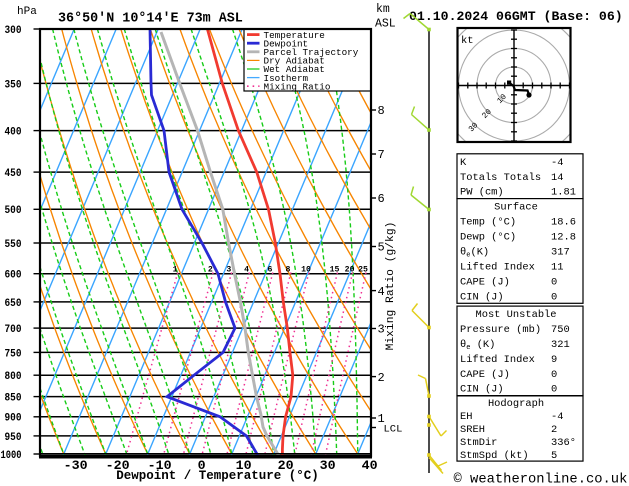 This screenshot has height=486, width=629. What do you see at coordinates (560, 345) in the screenshot?
I see `svg-text: 321` at bounding box center [560, 345].